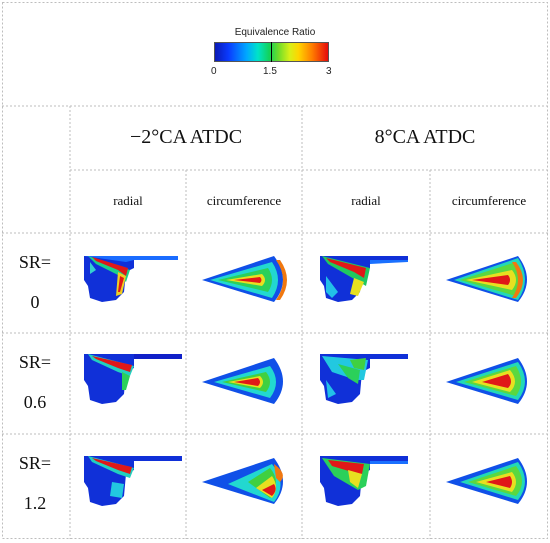  Describe the element at coordinates (425, 137) in the screenshot. I see `header-8-ca: 8°CA ATDC` at that location.